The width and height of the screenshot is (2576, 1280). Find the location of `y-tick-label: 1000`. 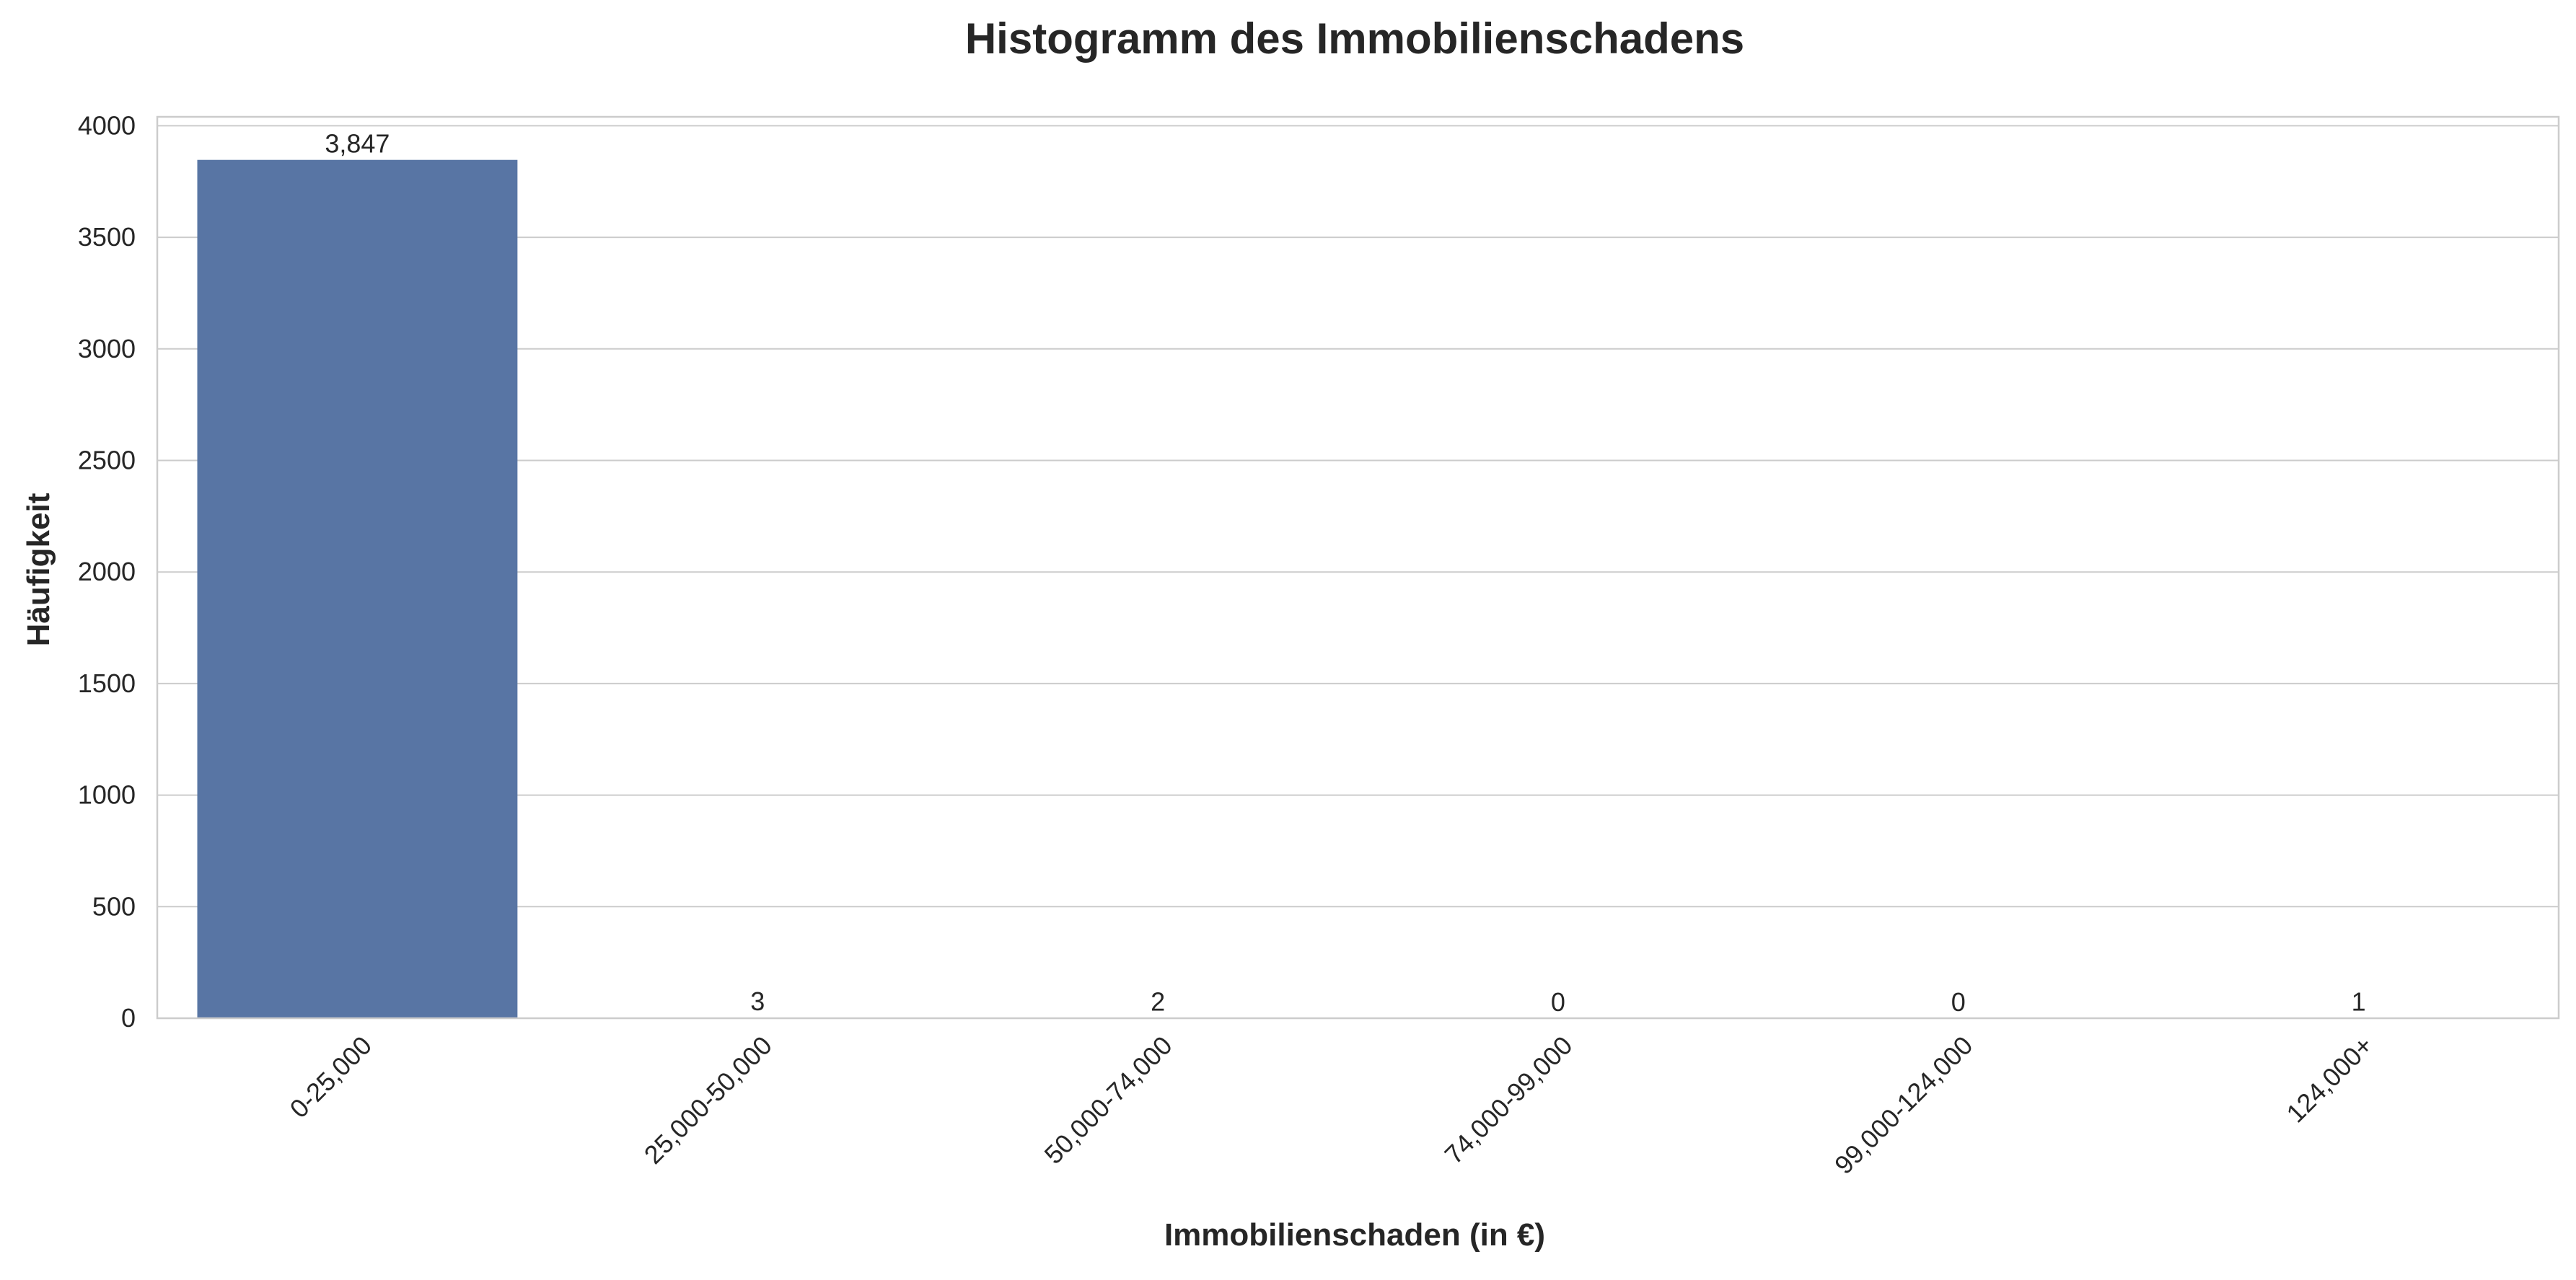

y-tick-label: 1000 is located at coordinates (107, 795).